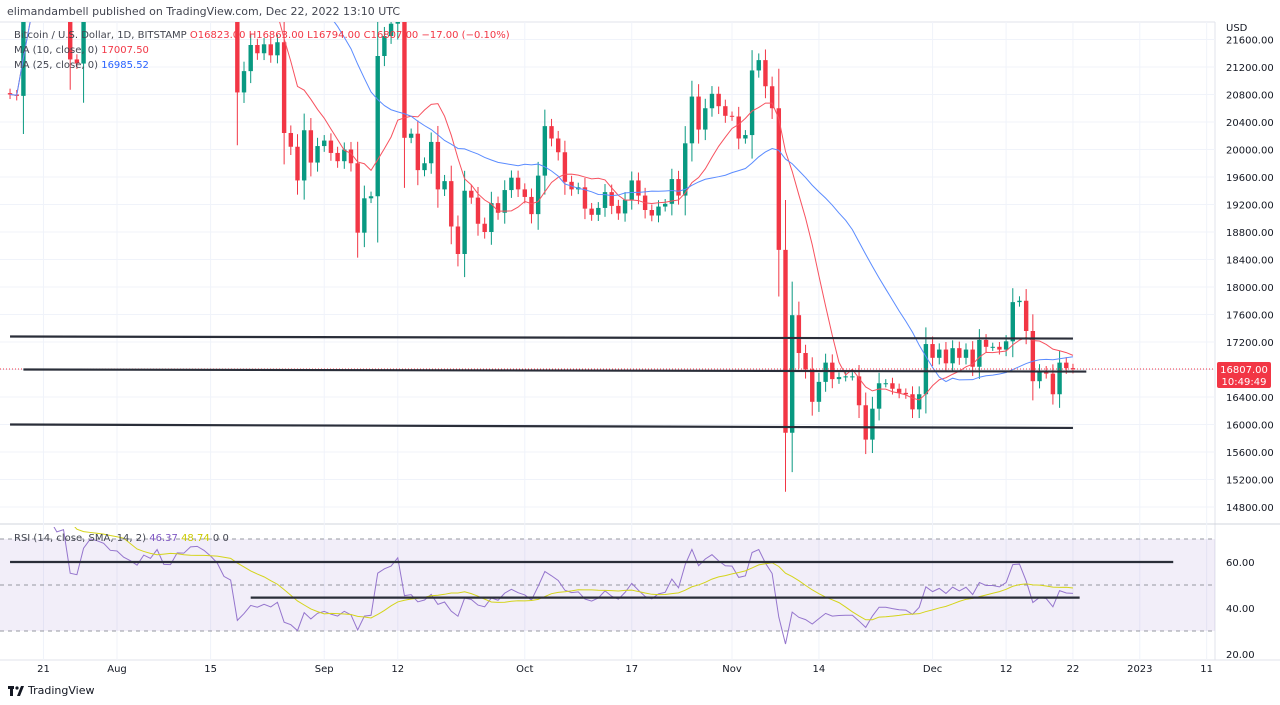 This screenshot has width=1280, height=705. I want to click on ma25-value: 16985.52, so click(125, 65).